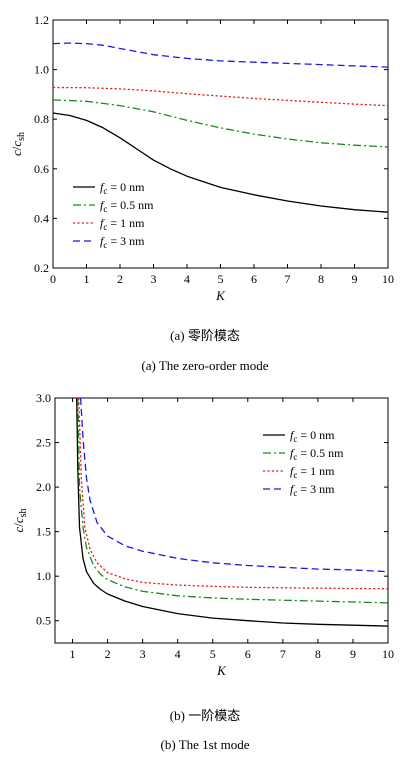  Describe the element at coordinates (41, 169) in the screenshot. I see `y-tick-label: 0.6` at that location.